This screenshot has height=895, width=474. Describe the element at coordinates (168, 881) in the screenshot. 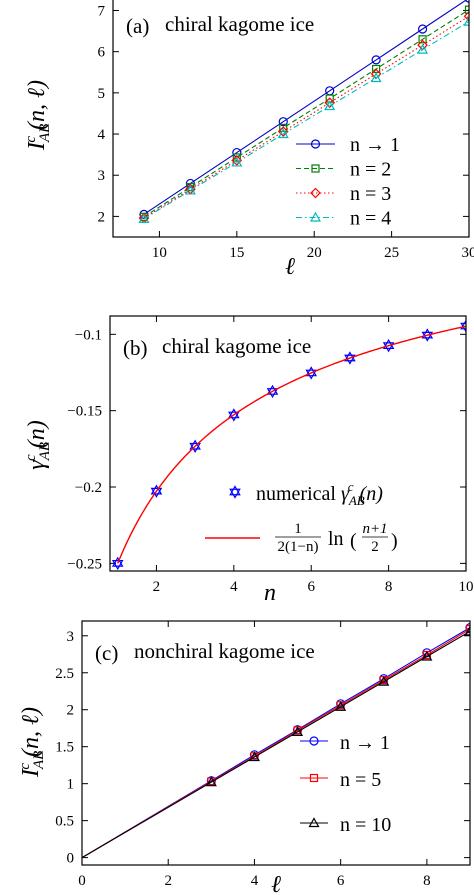

I see `x-tick-label: 2` at that location.